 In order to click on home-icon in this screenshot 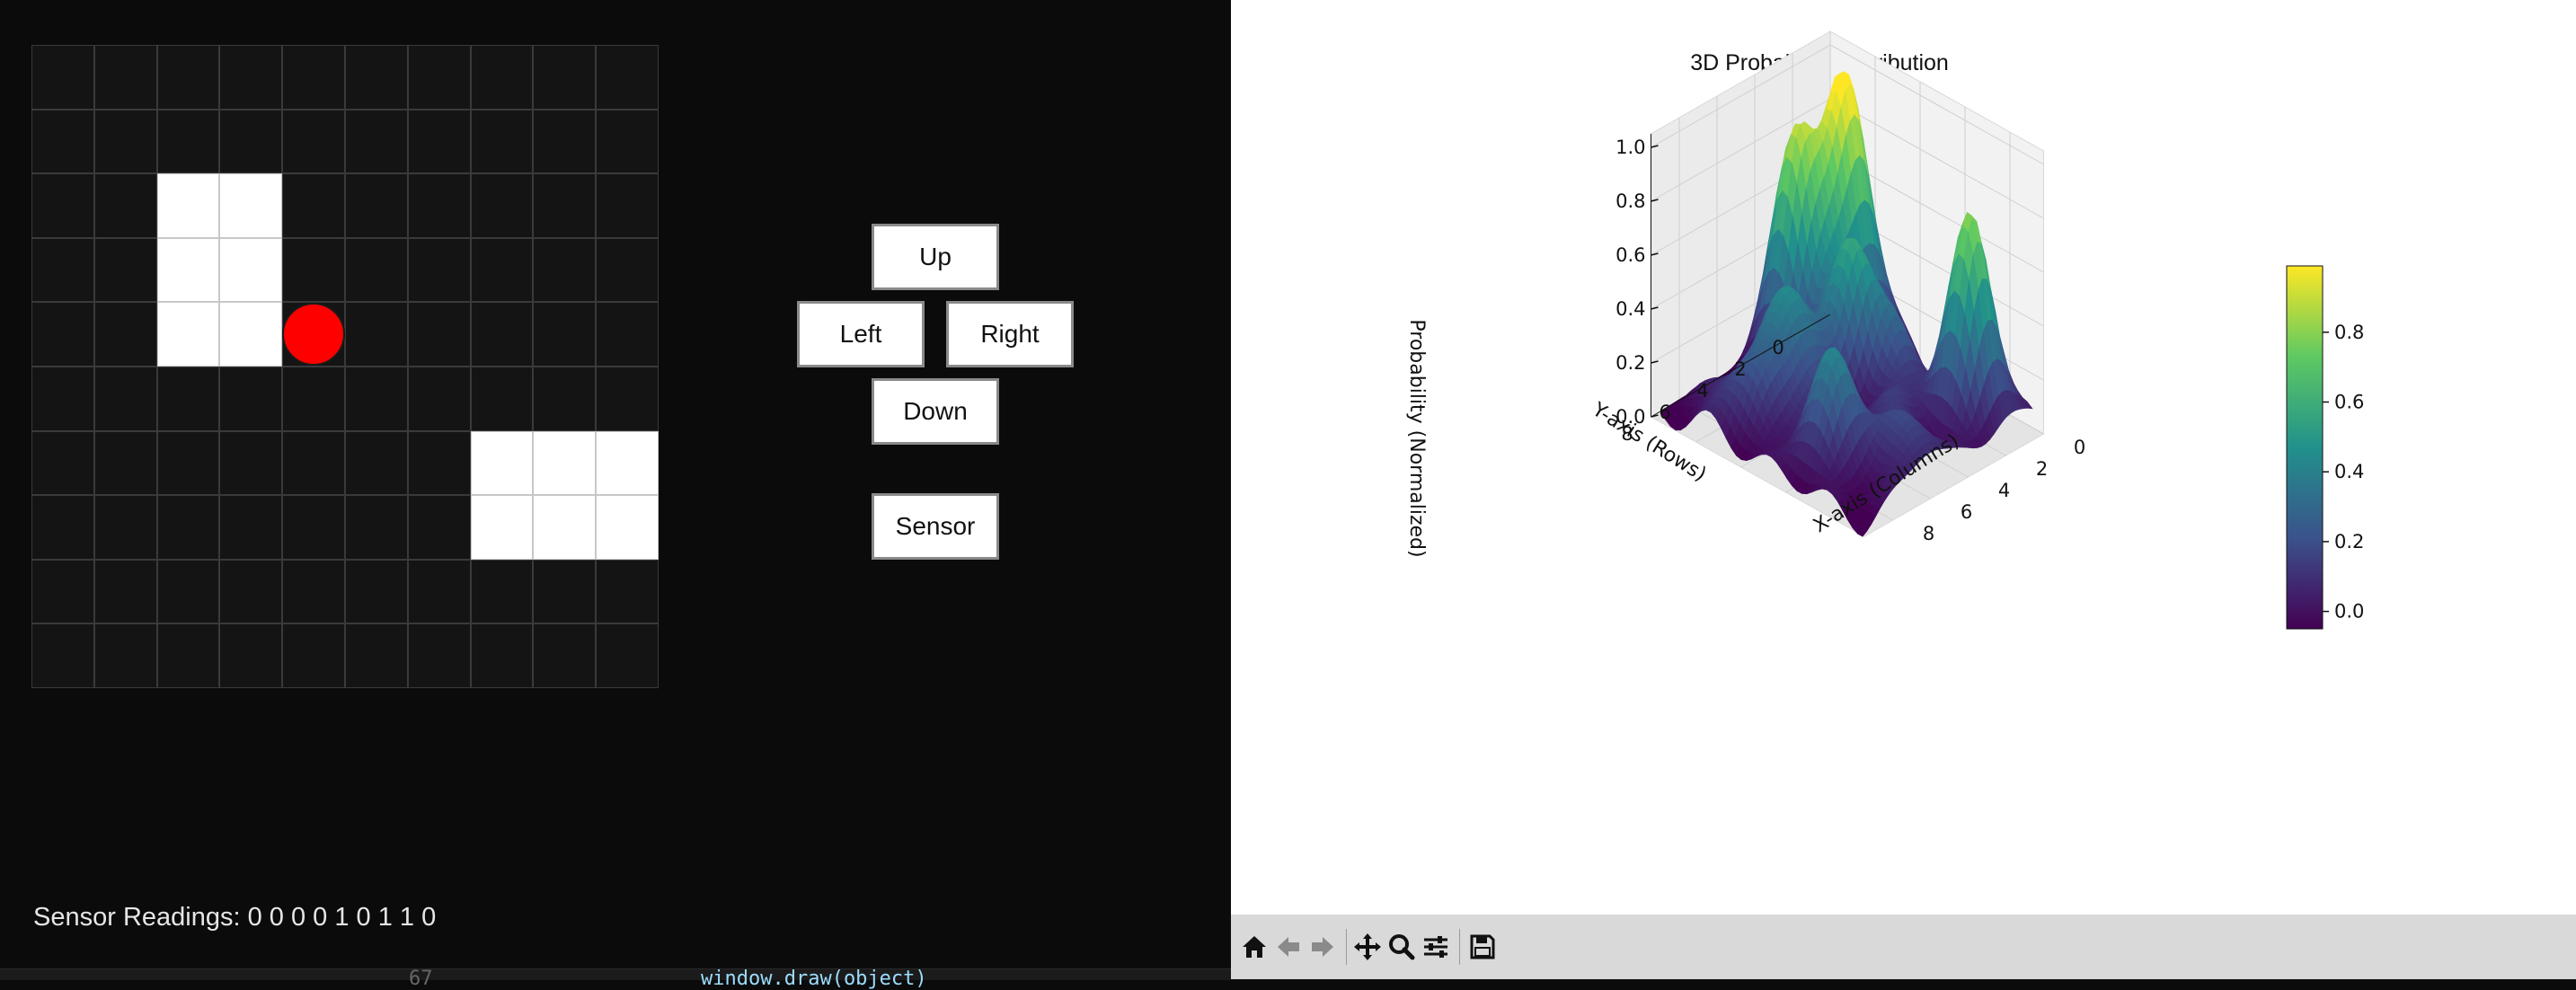, I will do `click(1254, 947)`.